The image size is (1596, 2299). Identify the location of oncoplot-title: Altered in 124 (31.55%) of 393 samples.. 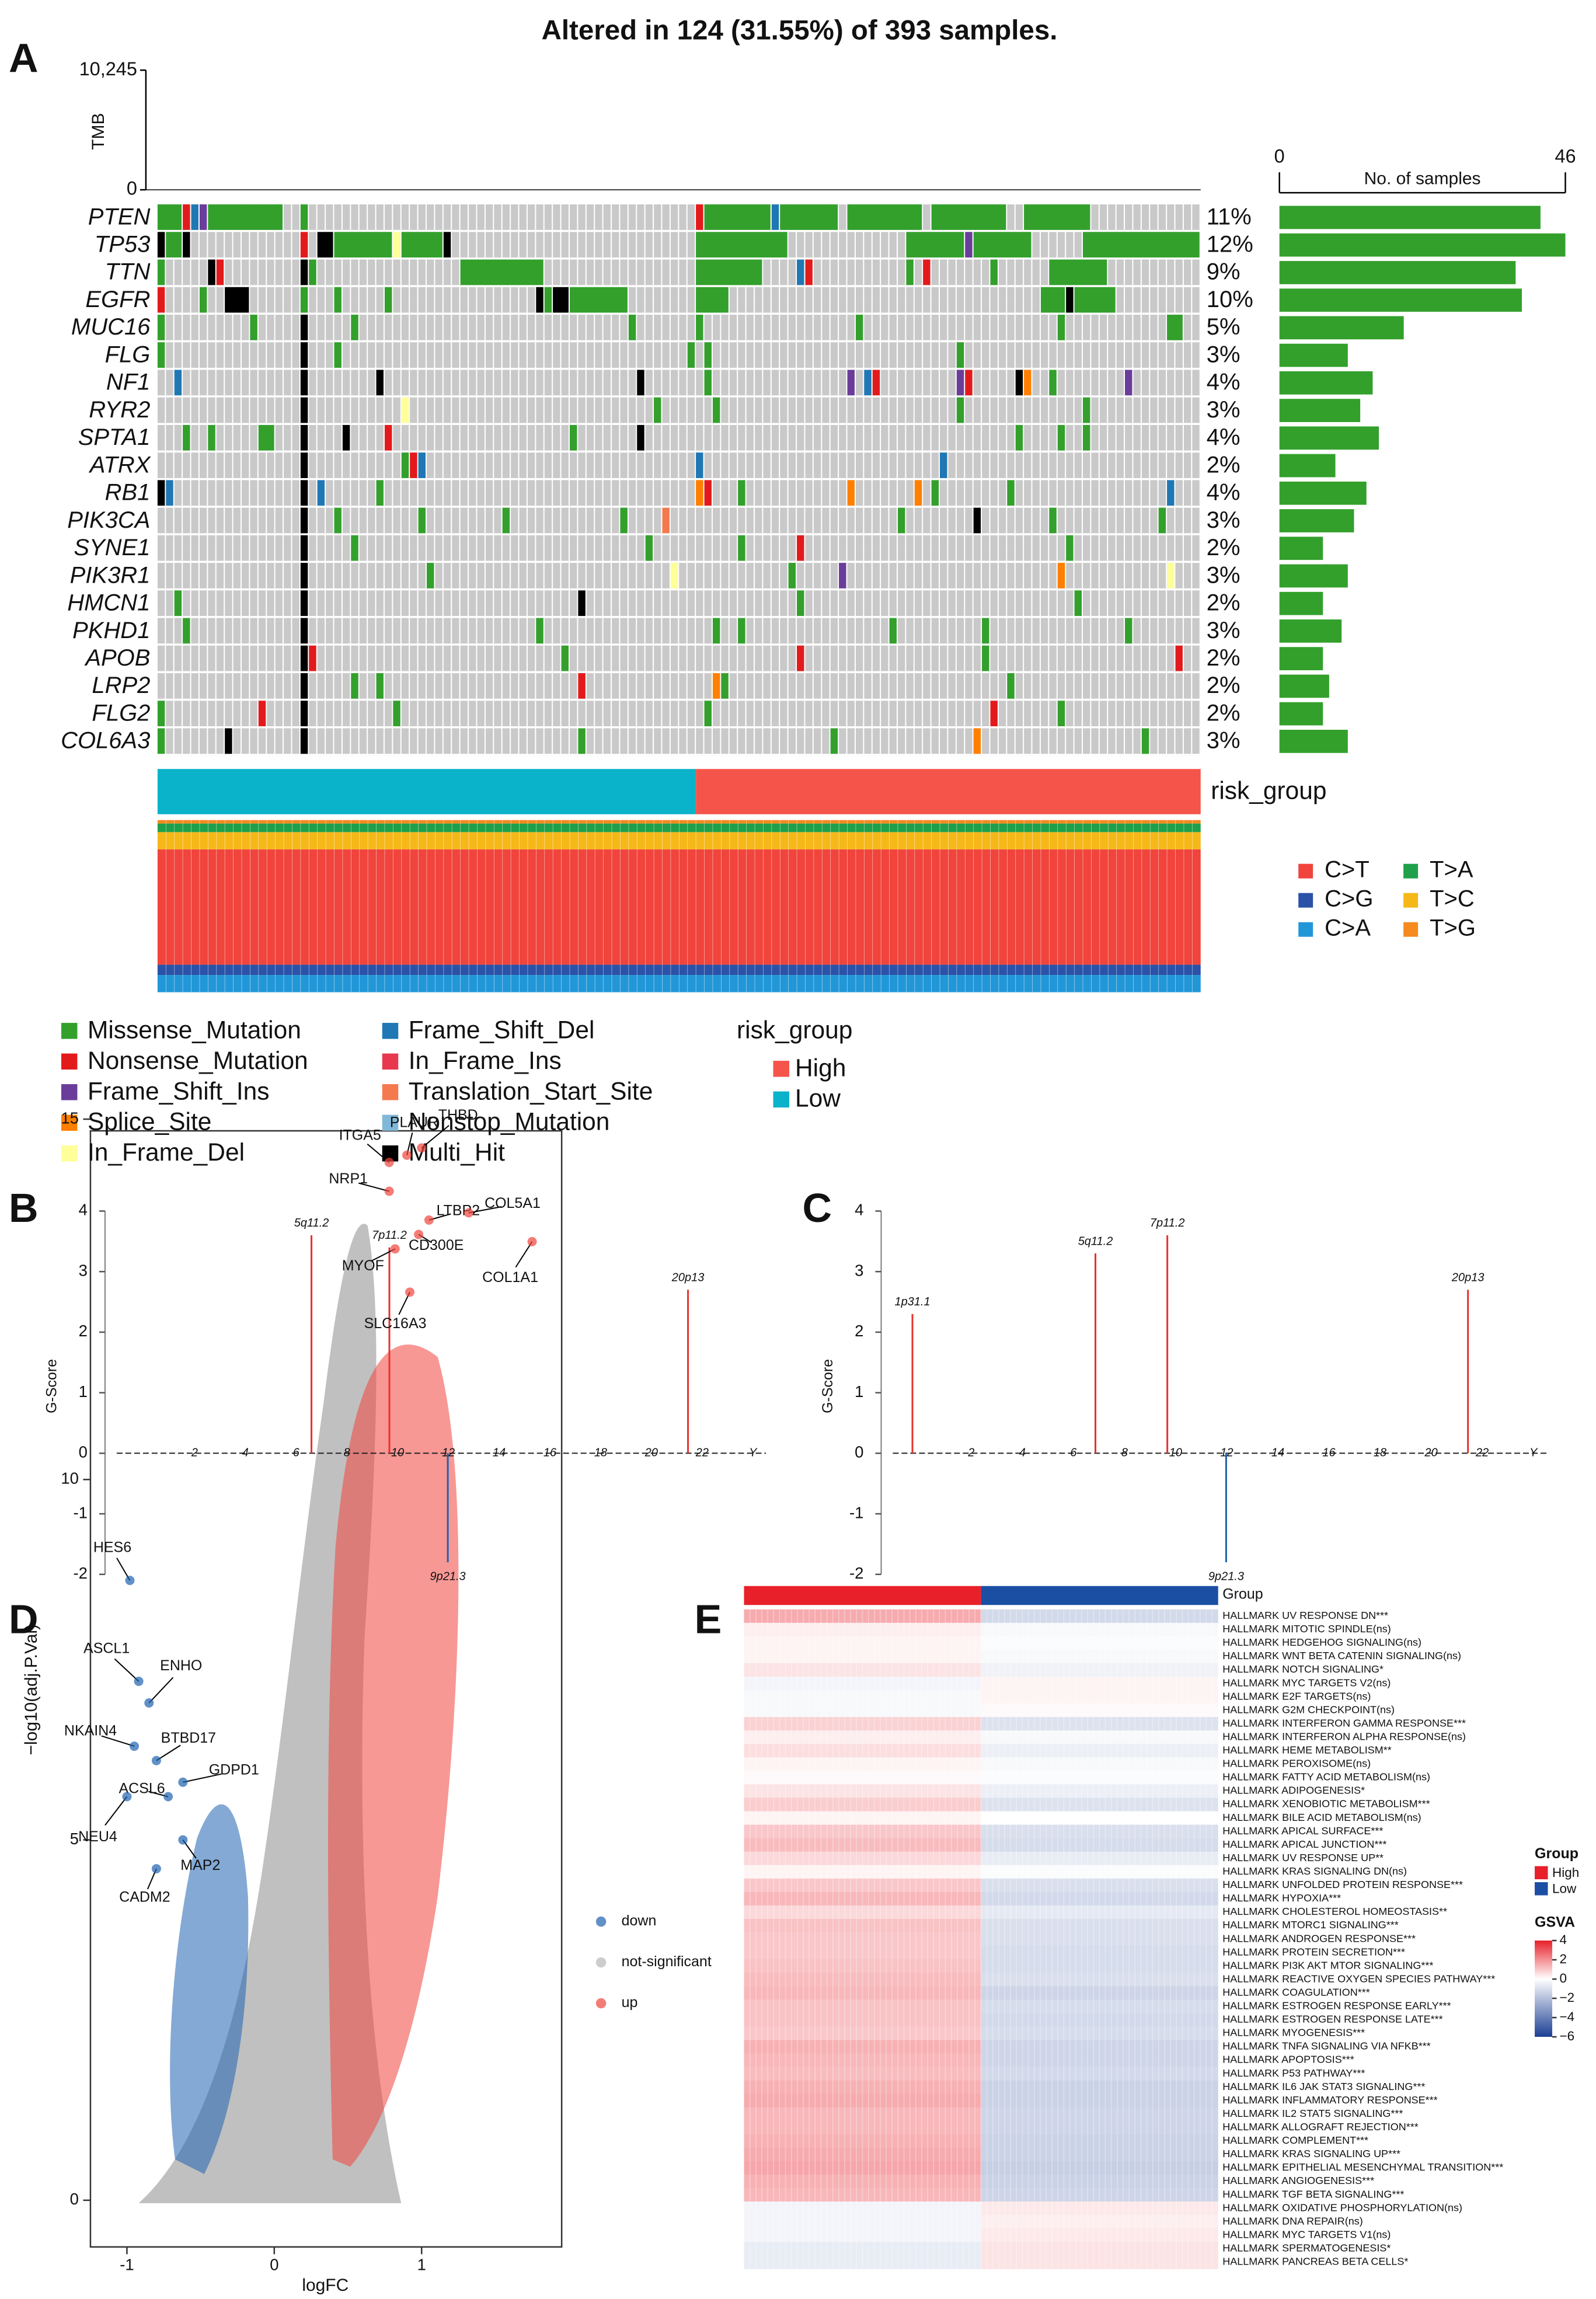
(800, 30).